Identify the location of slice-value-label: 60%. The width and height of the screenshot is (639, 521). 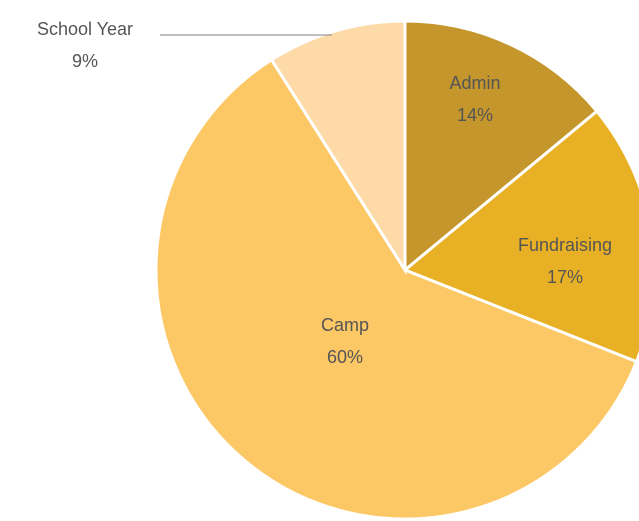
(345, 357).